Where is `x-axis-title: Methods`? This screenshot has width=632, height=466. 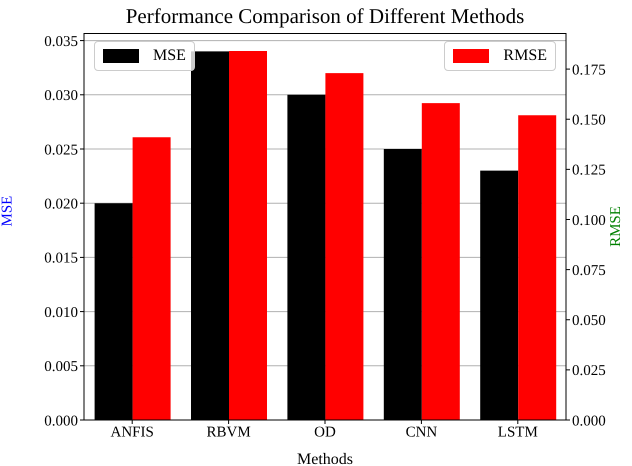 x-axis-title: Methods is located at coordinates (325, 458).